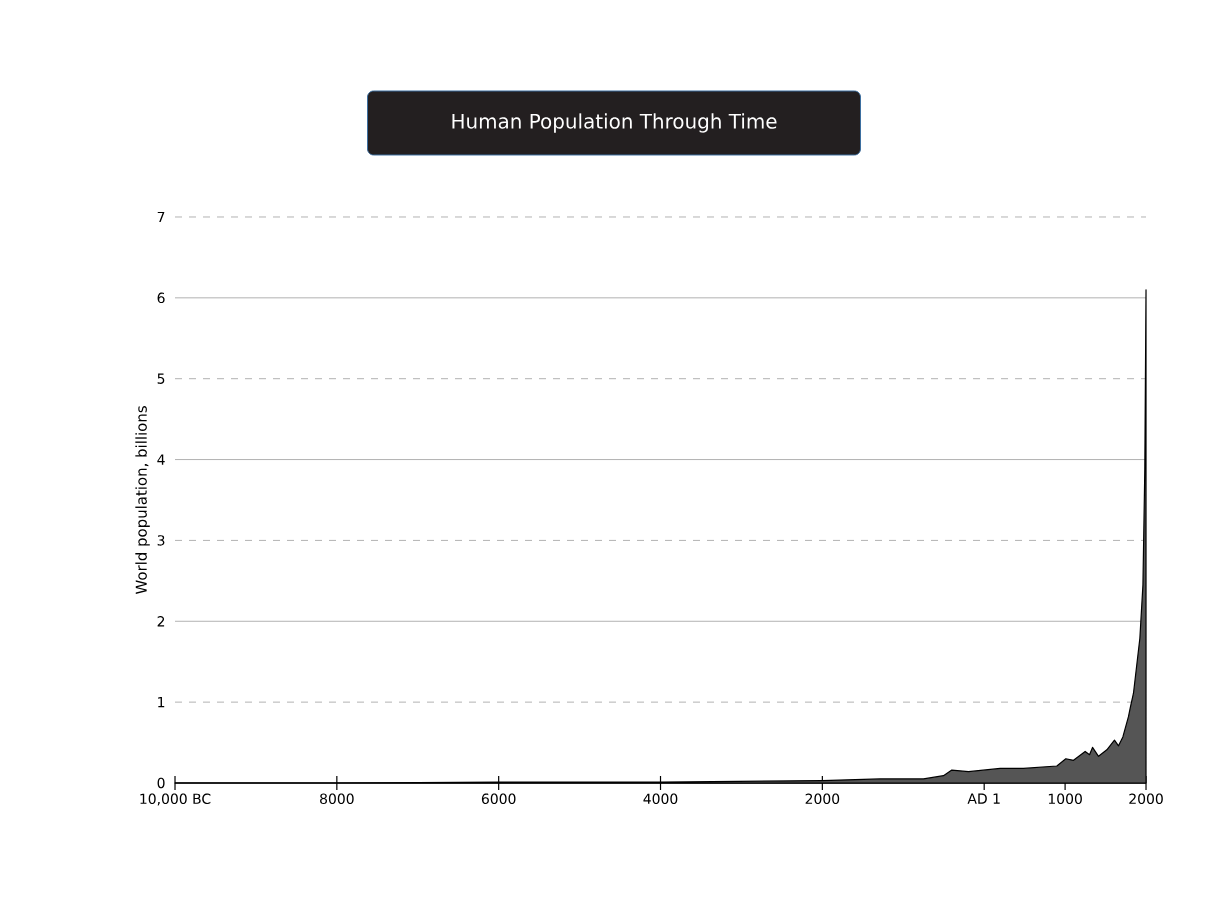  Describe the element at coordinates (498, 799) in the screenshot. I see `x-tick-label: 6000` at that location.